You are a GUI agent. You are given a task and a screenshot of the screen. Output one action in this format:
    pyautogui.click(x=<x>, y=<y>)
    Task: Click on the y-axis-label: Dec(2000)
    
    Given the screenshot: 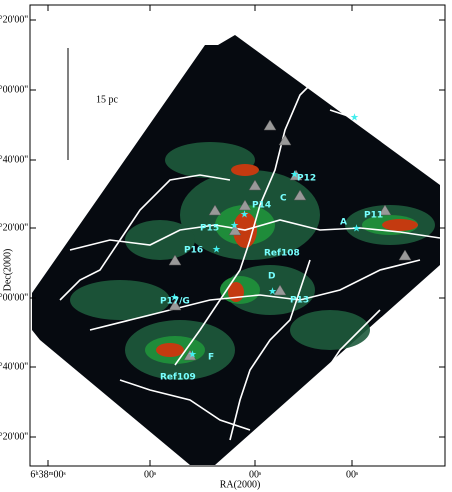 What is the action you would take?
    pyautogui.click(x=7, y=270)
    